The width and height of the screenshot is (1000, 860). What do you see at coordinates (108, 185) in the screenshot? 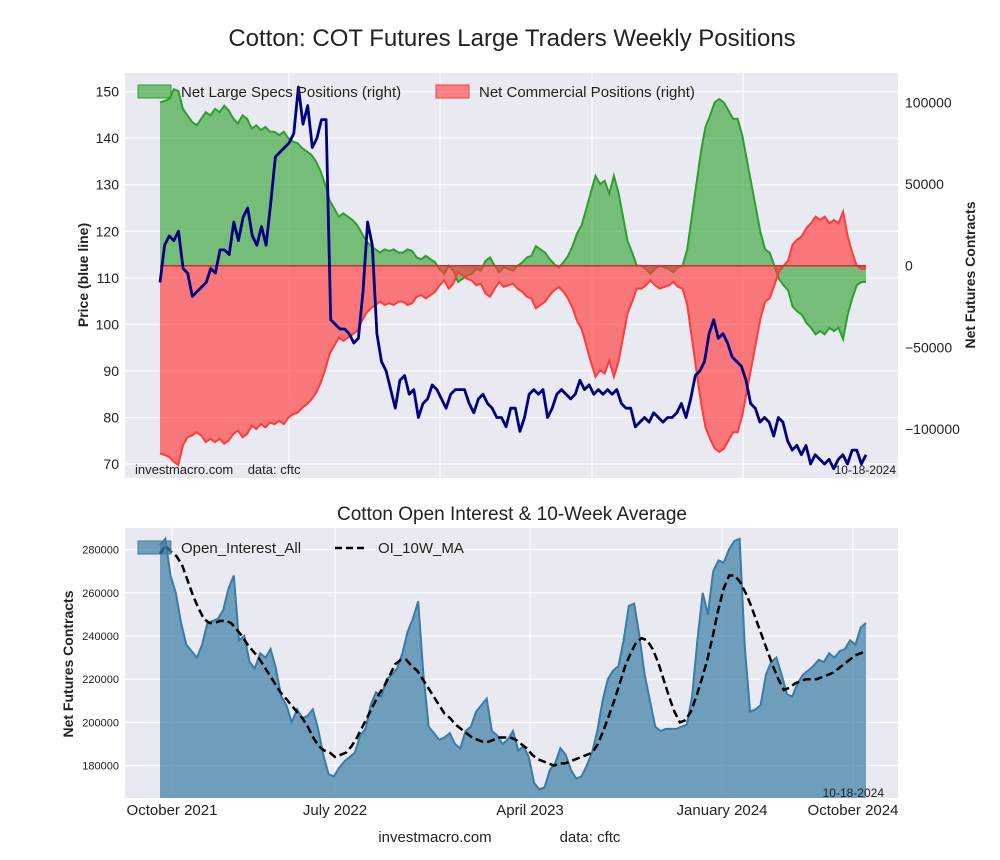
I see `top-left-tick-6: 130` at bounding box center [108, 185].